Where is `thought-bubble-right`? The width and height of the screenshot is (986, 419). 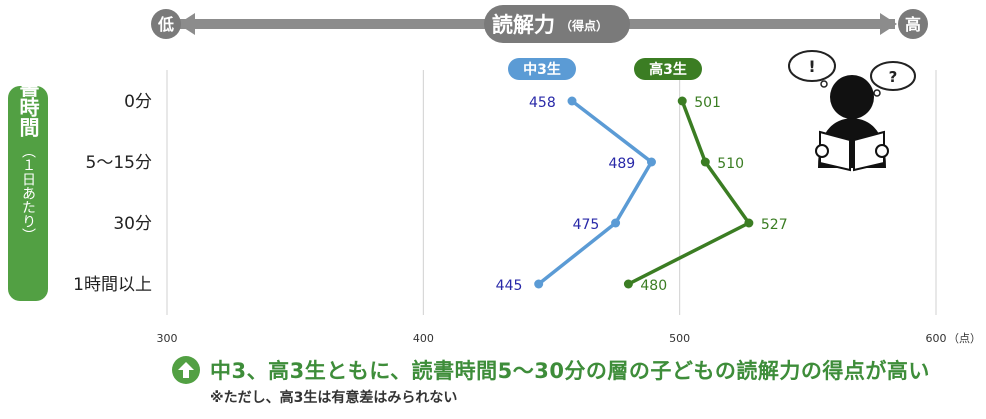 thought-bubble-right is located at coordinates (893, 76).